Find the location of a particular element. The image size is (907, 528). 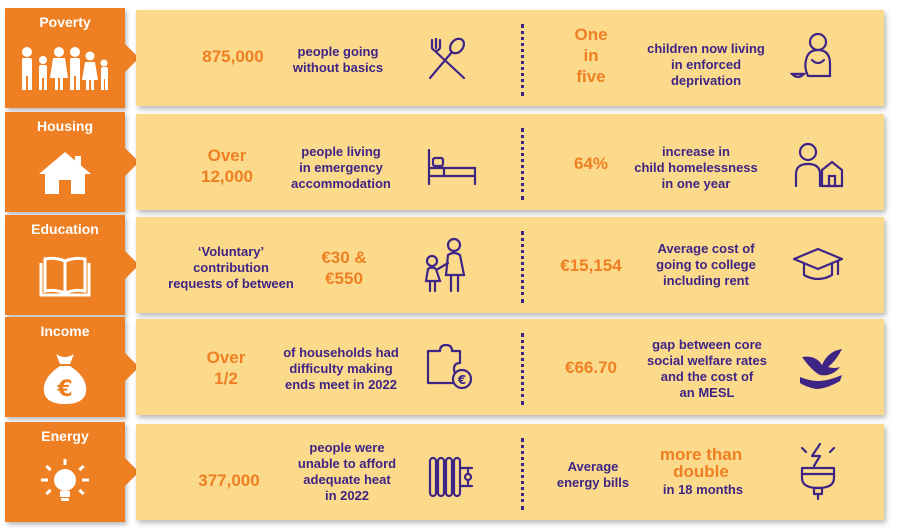

parent-child-icon is located at coordinates (446, 267).